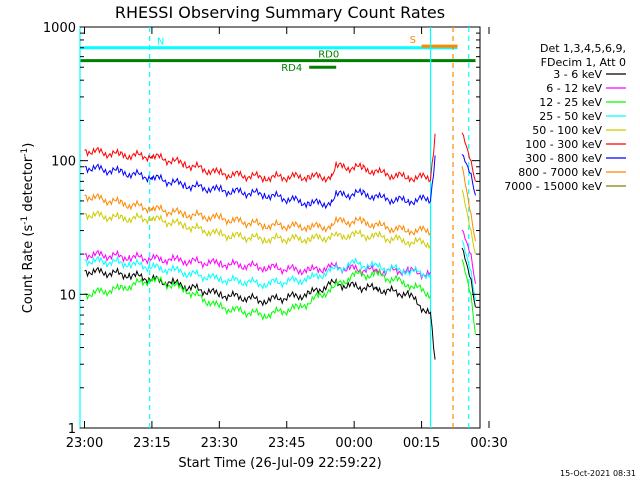  What do you see at coordinates (28, 228) in the screenshot?
I see `y-axis-label: Count Rate (s-1 detector-1)` at bounding box center [28, 228].